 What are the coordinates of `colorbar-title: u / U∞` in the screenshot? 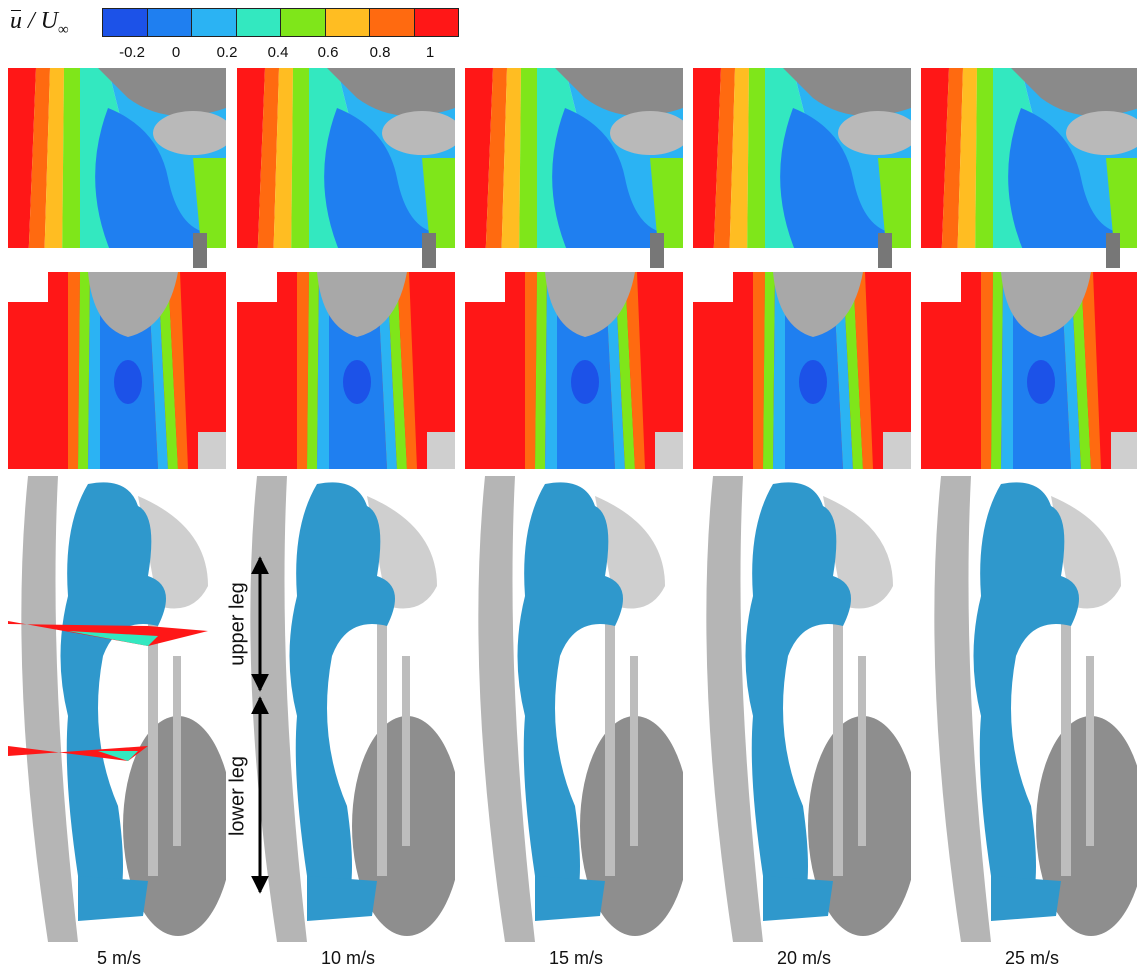 It's located at (39, 23).